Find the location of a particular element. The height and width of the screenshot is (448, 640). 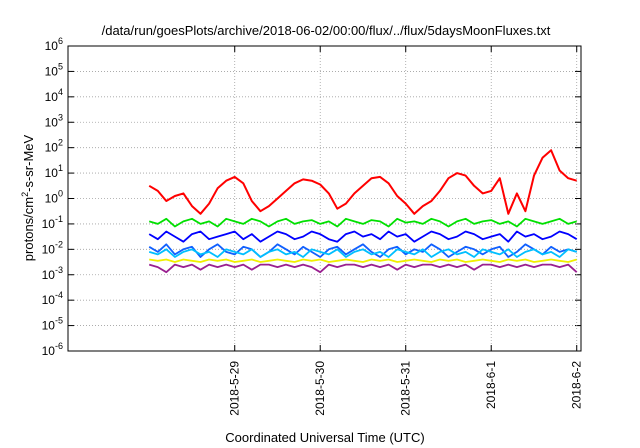

y-tick-label: 10⁶ is located at coordinates (54, 44).